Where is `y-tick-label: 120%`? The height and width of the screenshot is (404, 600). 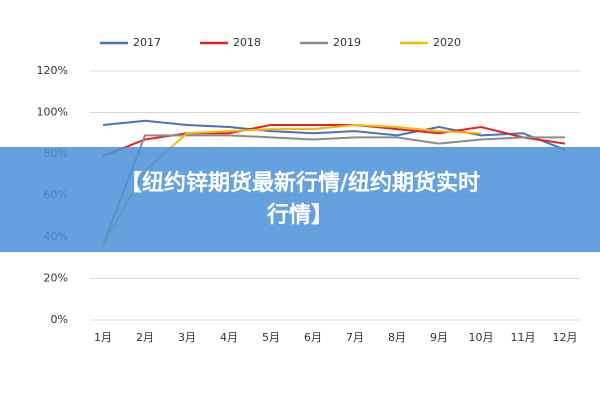 y-tick-label: 120% is located at coordinates (52, 70).